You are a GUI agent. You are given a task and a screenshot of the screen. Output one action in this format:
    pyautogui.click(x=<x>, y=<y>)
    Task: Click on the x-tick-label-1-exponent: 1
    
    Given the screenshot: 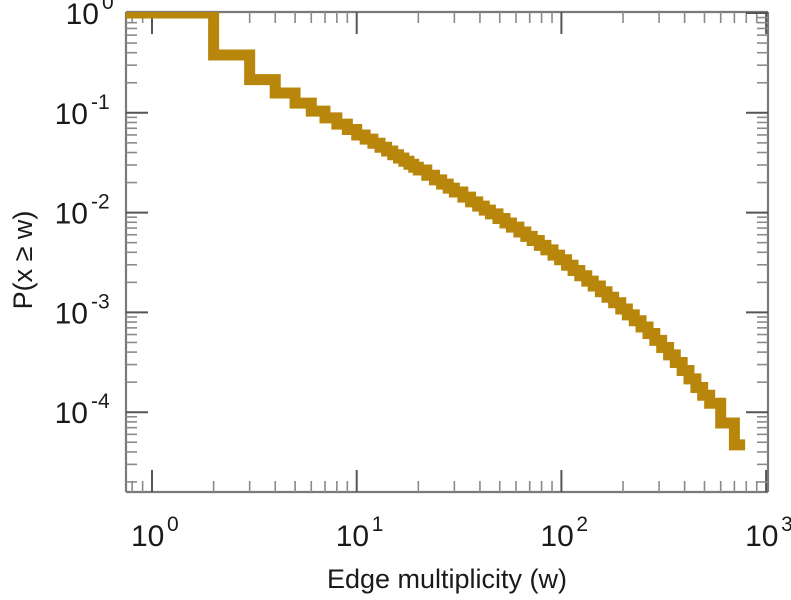 What is the action you would take?
    pyautogui.click(x=378, y=524)
    